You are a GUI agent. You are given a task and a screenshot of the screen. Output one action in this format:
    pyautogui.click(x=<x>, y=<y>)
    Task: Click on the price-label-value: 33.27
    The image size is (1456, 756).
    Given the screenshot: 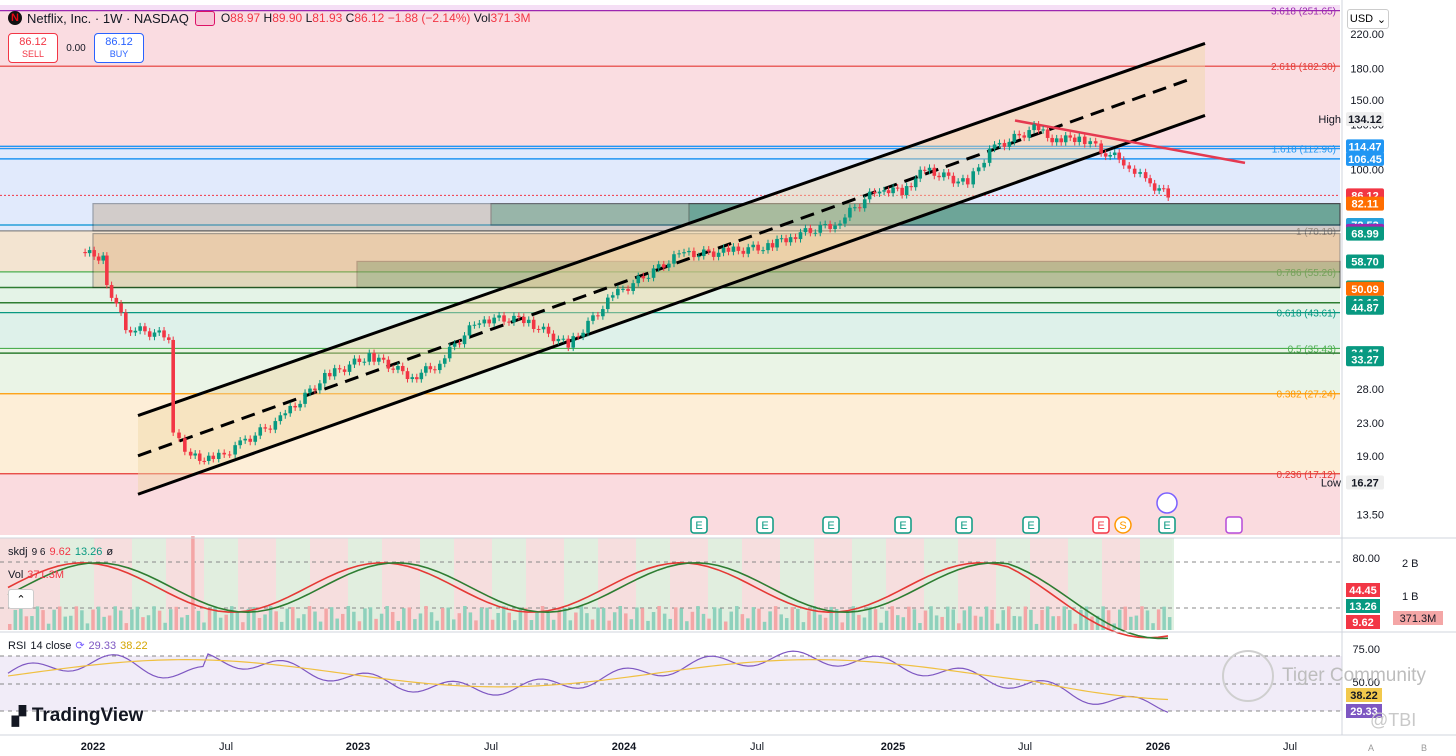 What is the action you would take?
    pyautogui.click(x=1365, y=360)
    